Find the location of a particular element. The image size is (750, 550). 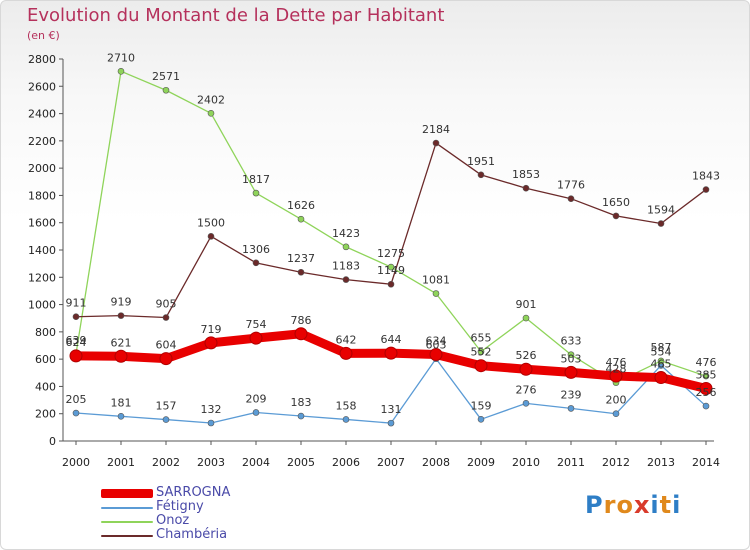

data-label-onoz: 428 is located at coordinates (616, 369).